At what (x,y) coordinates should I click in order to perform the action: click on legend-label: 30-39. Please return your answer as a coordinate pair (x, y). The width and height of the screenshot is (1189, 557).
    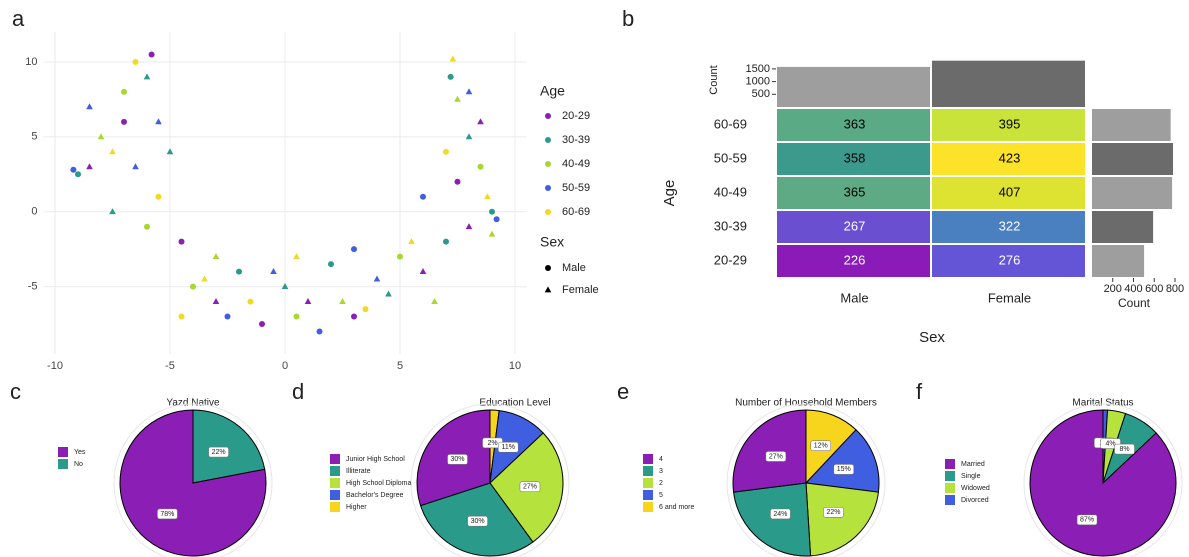
    Looking at the image, I should click on (576, 140).